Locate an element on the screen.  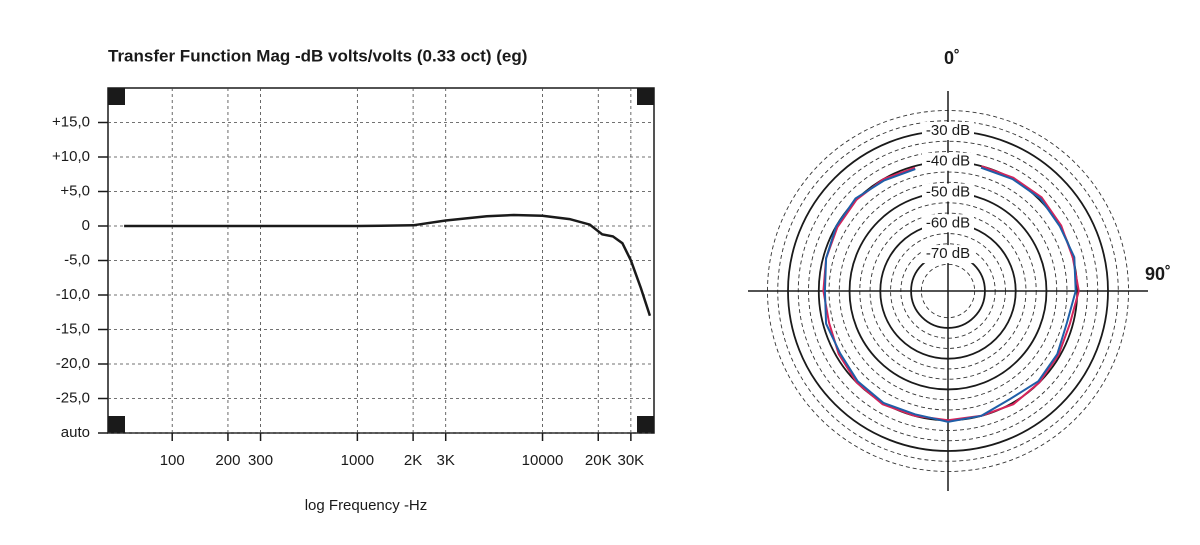
x-tick-label: 10000 is located at coordinates (543, 460).